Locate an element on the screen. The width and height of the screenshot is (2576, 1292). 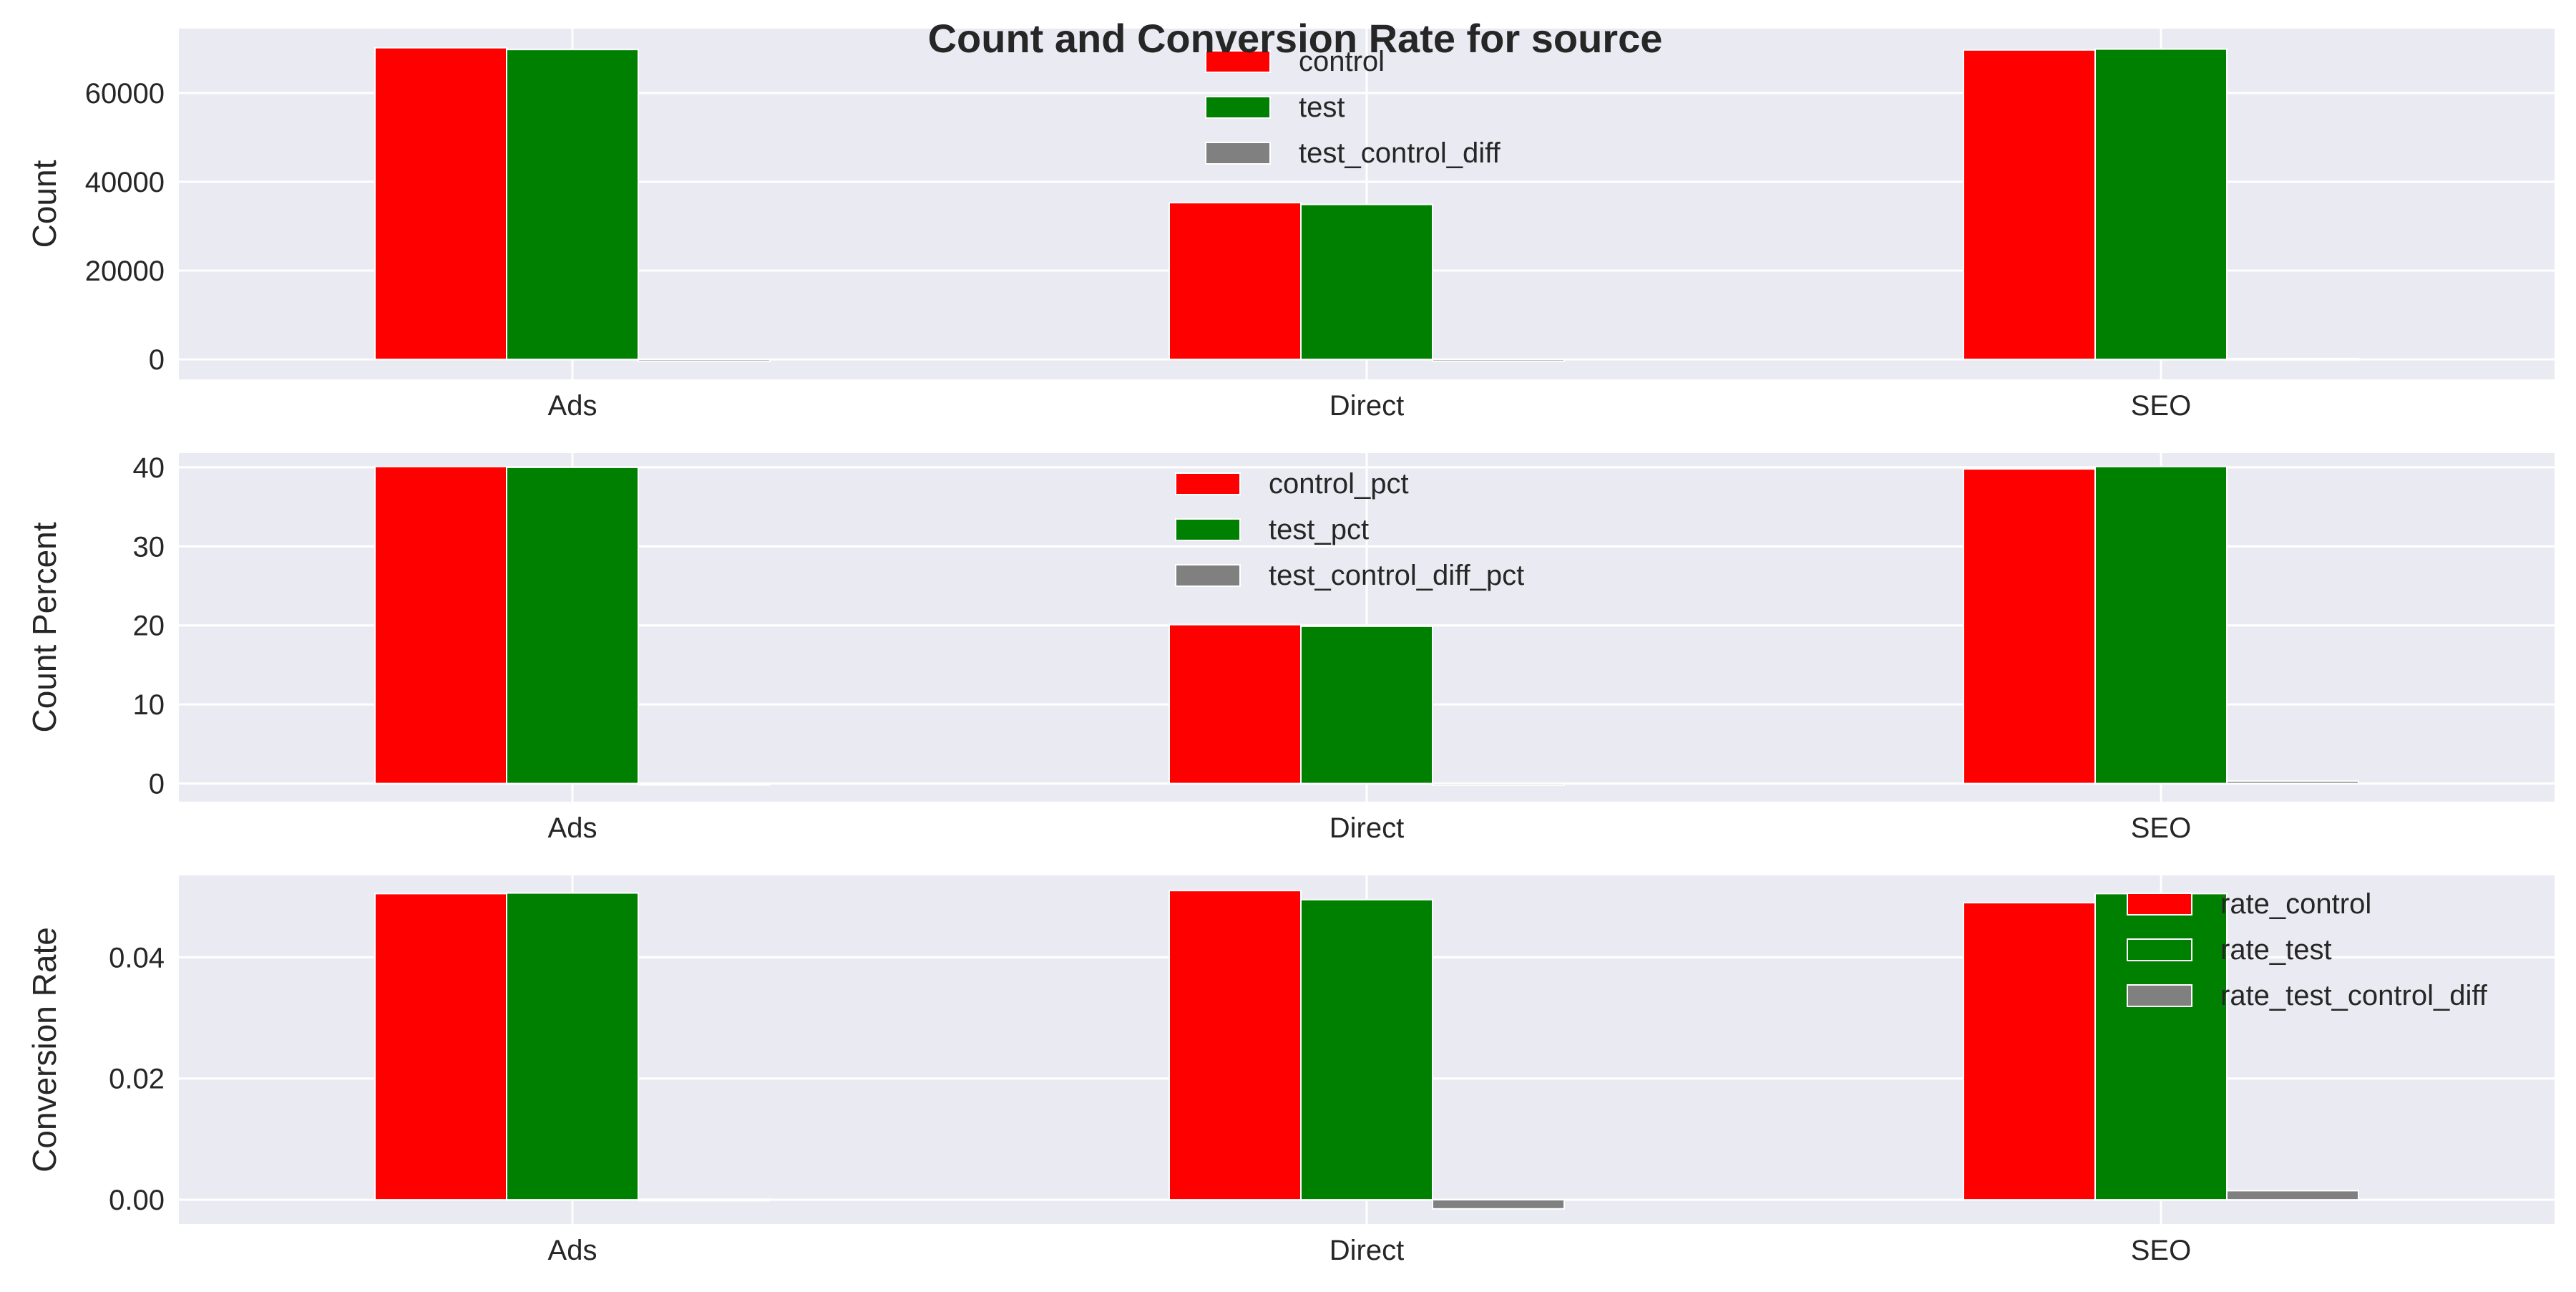
bar-rate_test-ads is located at coordinates (572, 1046).